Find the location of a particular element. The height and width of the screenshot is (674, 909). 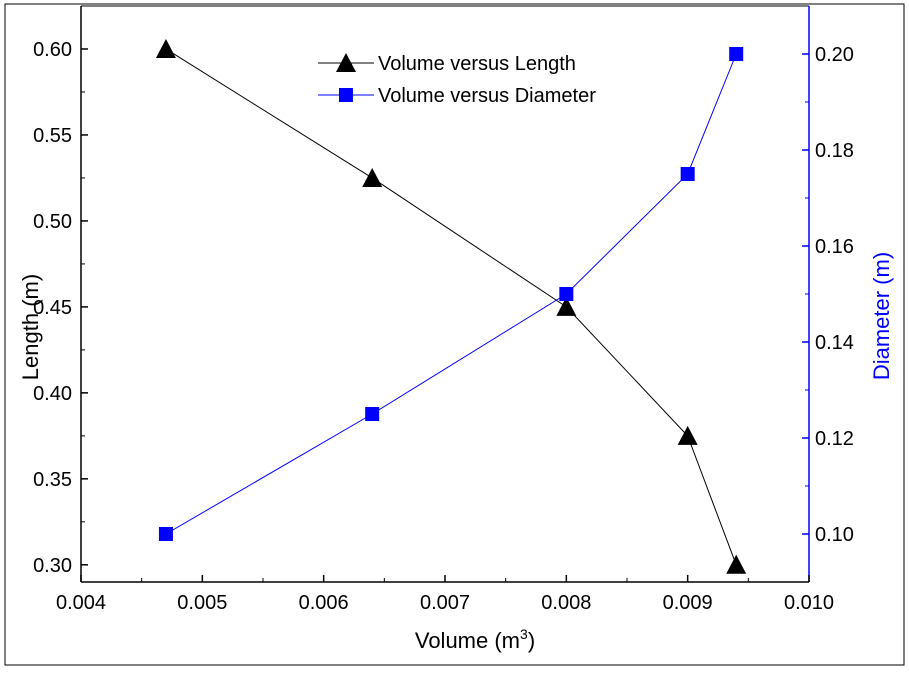

legend-label-0: Volume versus Length is located at coordinates (477, 64).